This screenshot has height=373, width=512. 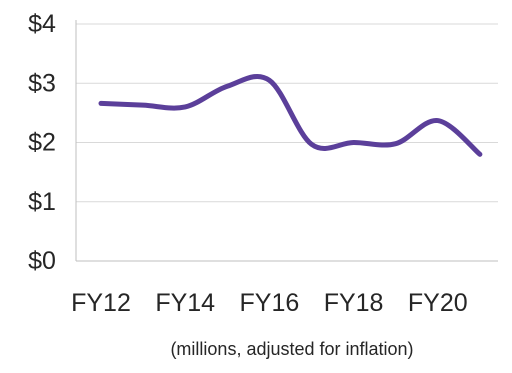 I want to click on y-tick-label: $2, so click(x=42, y=143).